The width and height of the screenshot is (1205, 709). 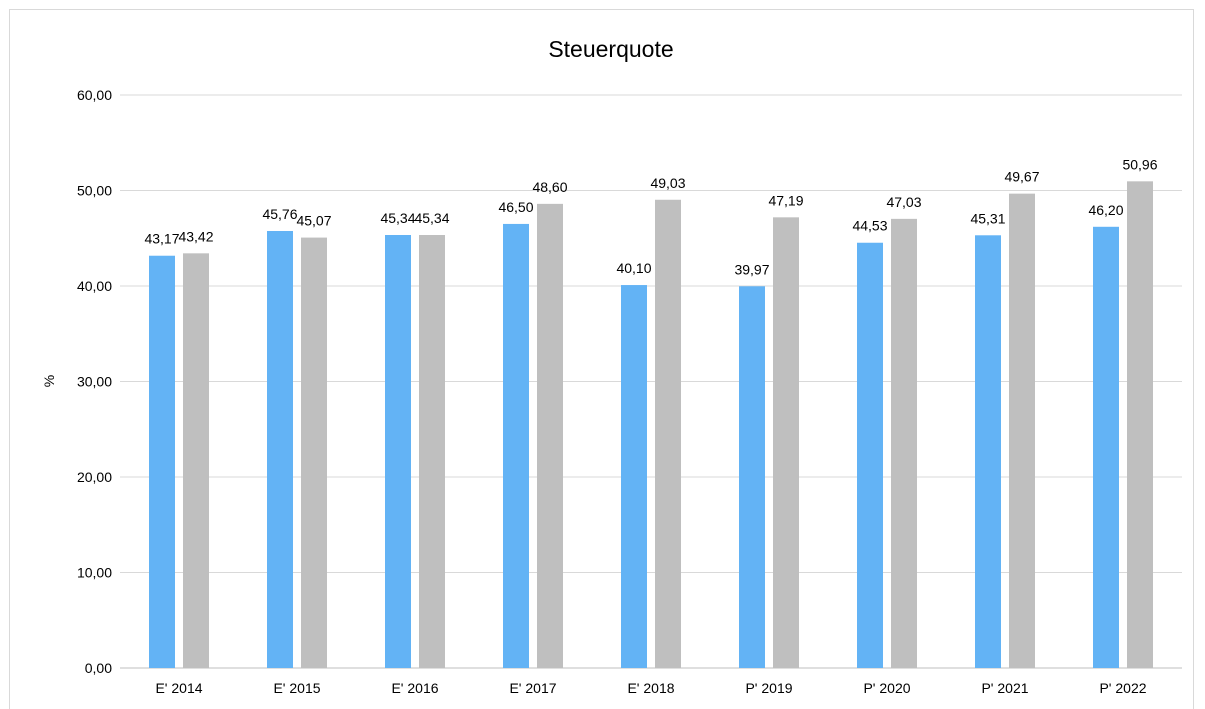 I want to click on x-tick-label: E' 2018, so click(x=650, y=688).